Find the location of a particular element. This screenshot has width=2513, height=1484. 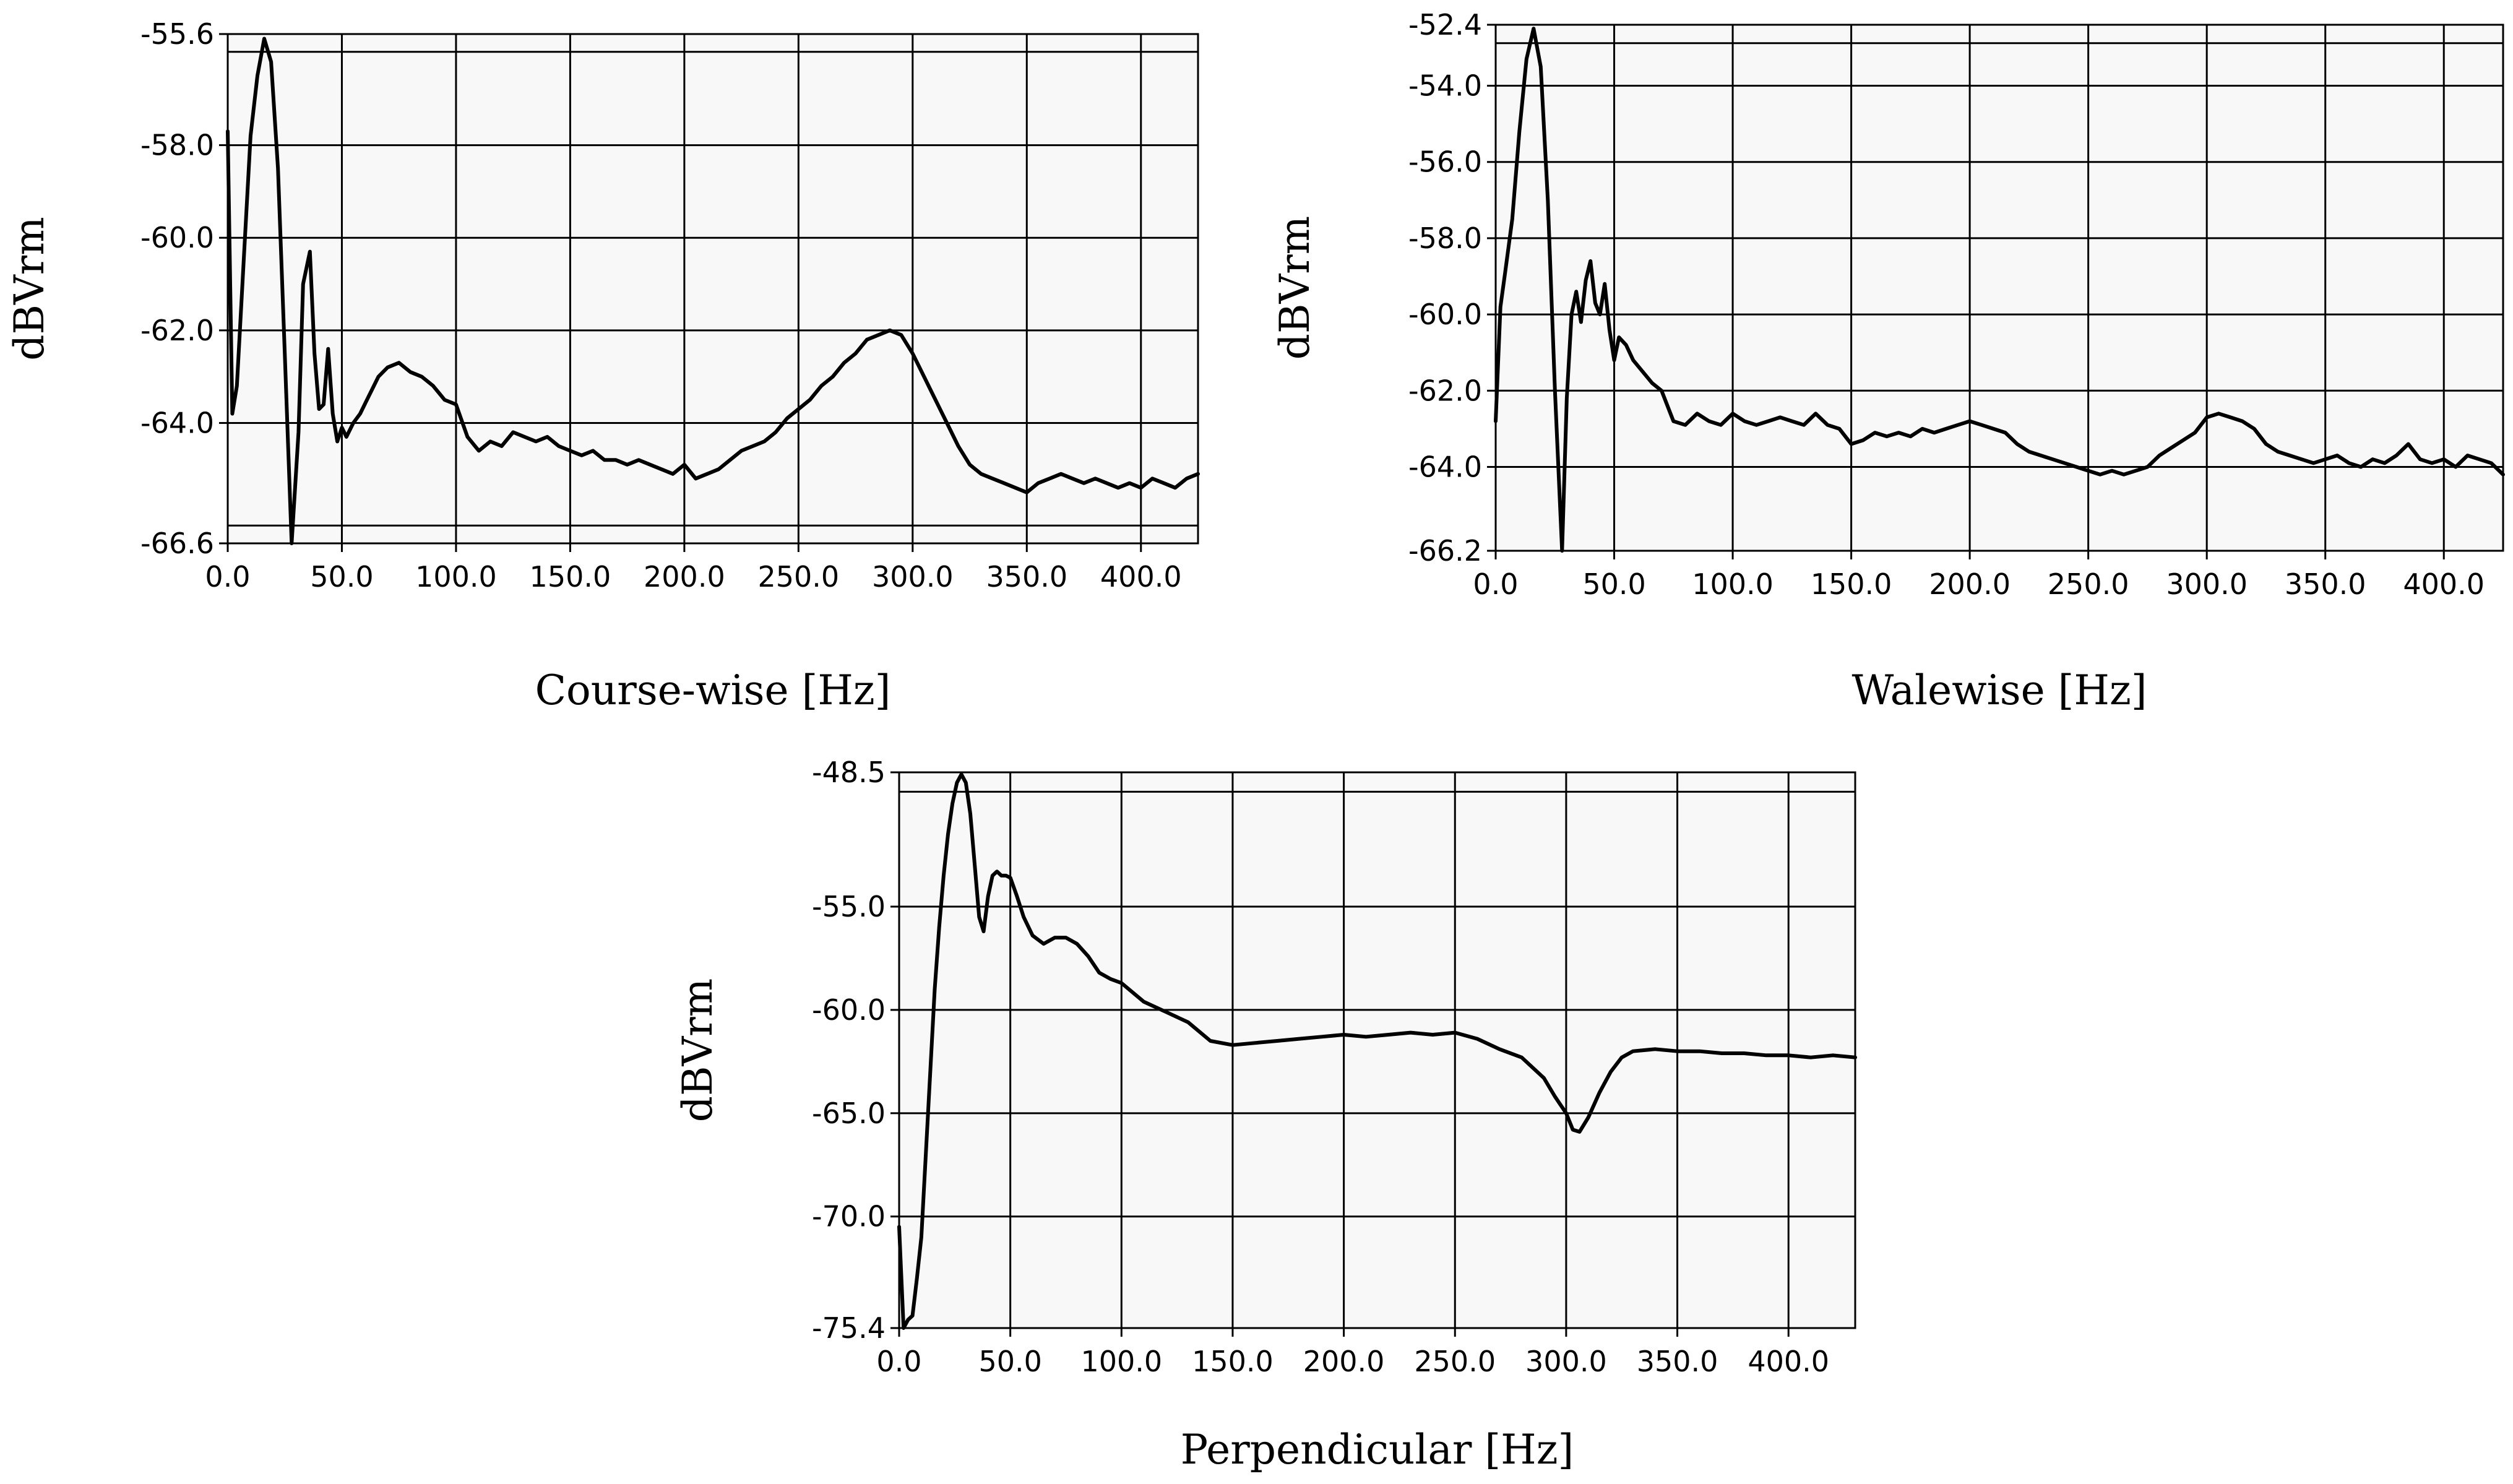

y-tick-label: -56.0 is located at coordinates (1445, 162).